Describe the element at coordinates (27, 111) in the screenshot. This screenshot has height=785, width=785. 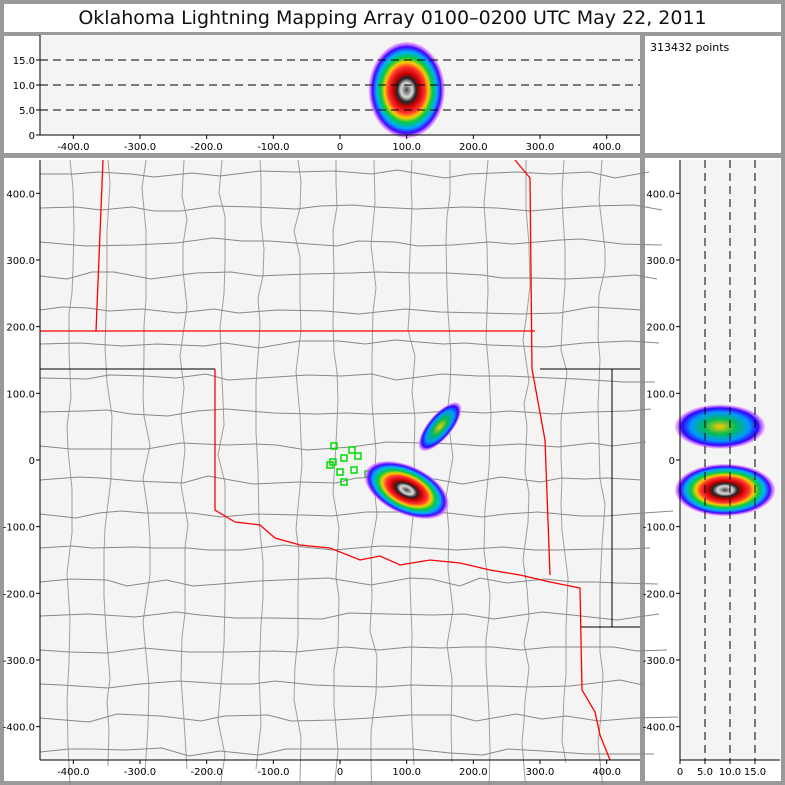
I see `y-tick-label: 5.0` at that location.